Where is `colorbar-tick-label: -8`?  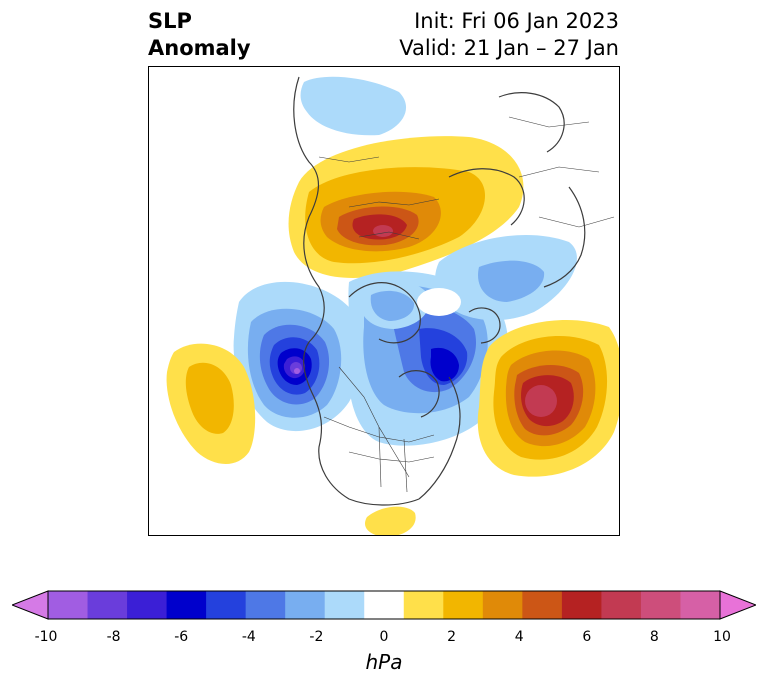 colorbar-tick-label: -8 is located at coordinates (113, 637).